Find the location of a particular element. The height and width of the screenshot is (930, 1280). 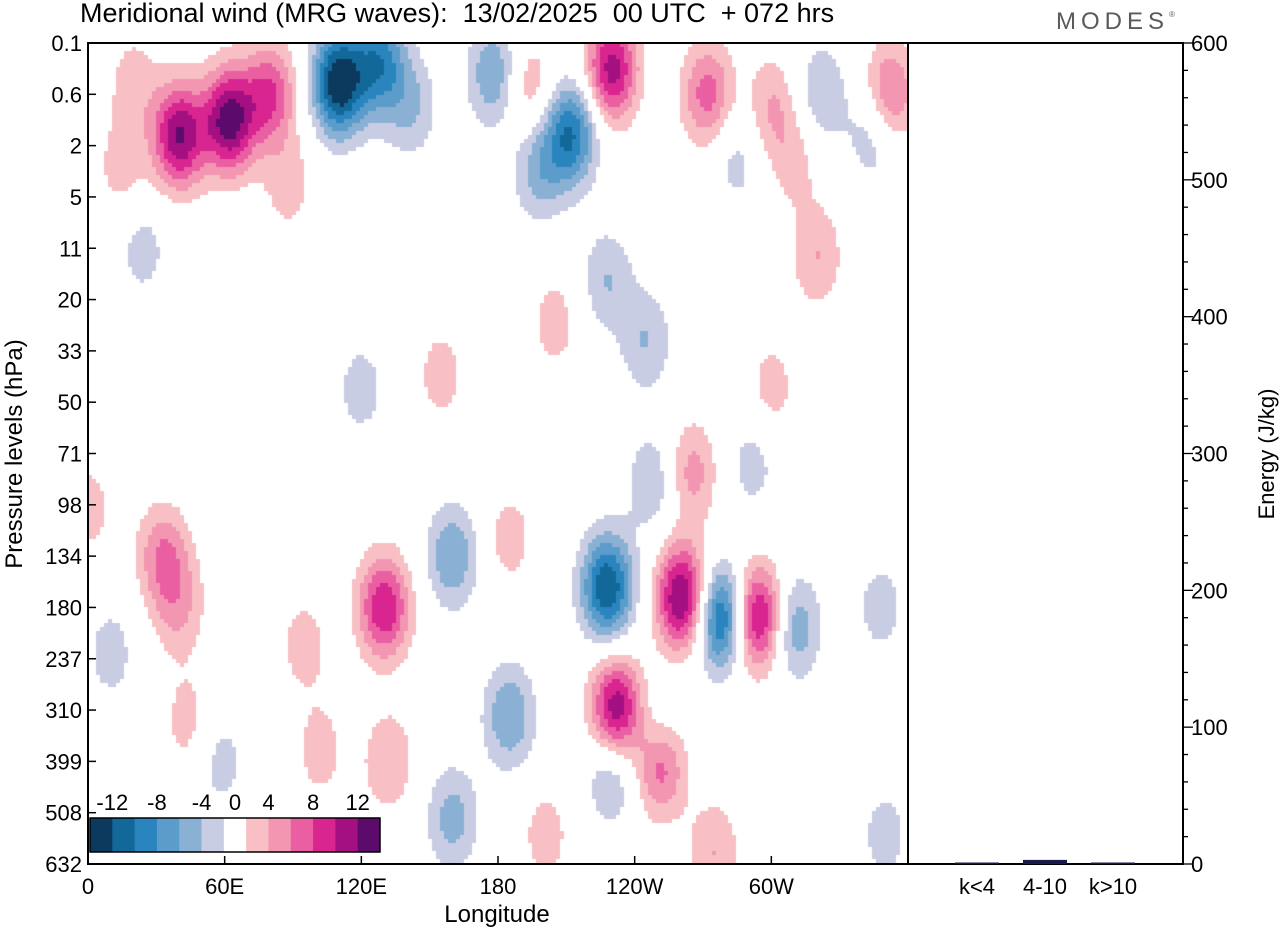

x-tick-label: 60W is located at coordinates (771, 886).